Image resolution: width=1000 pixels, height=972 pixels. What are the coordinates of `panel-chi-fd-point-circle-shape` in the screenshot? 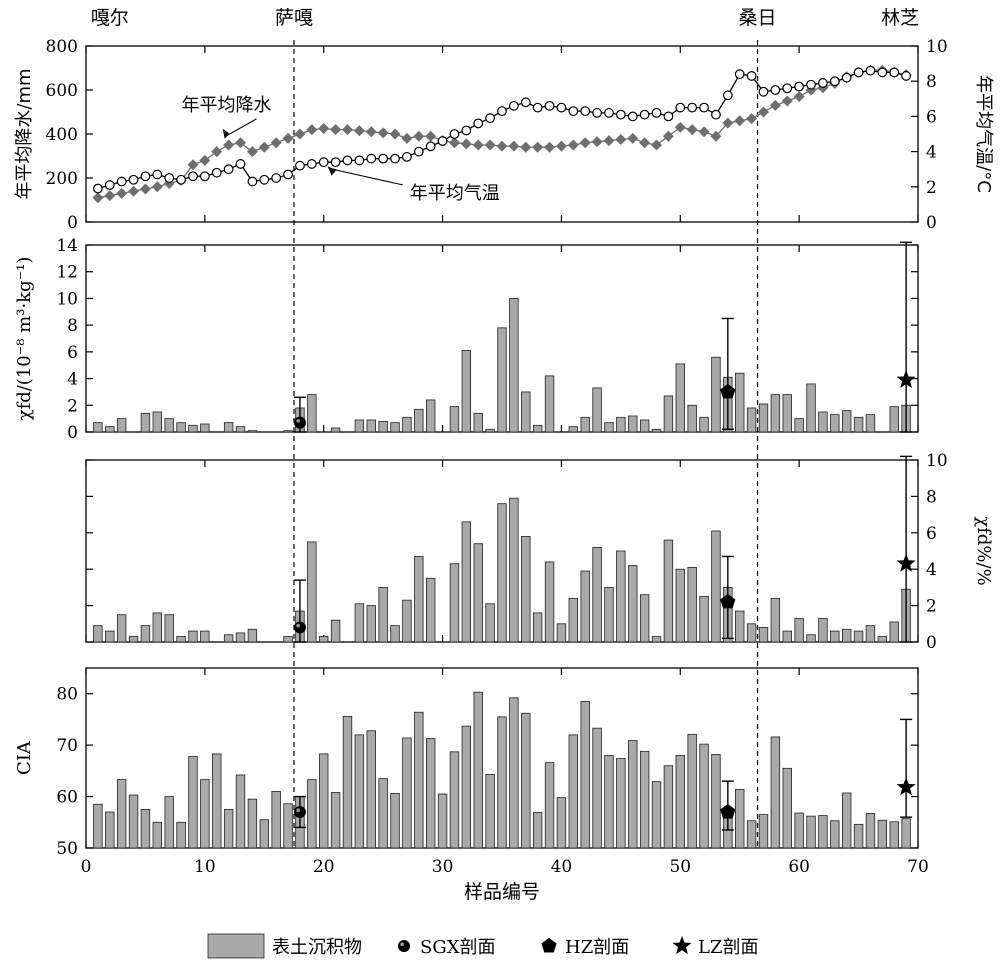 It's located at (299, 422).